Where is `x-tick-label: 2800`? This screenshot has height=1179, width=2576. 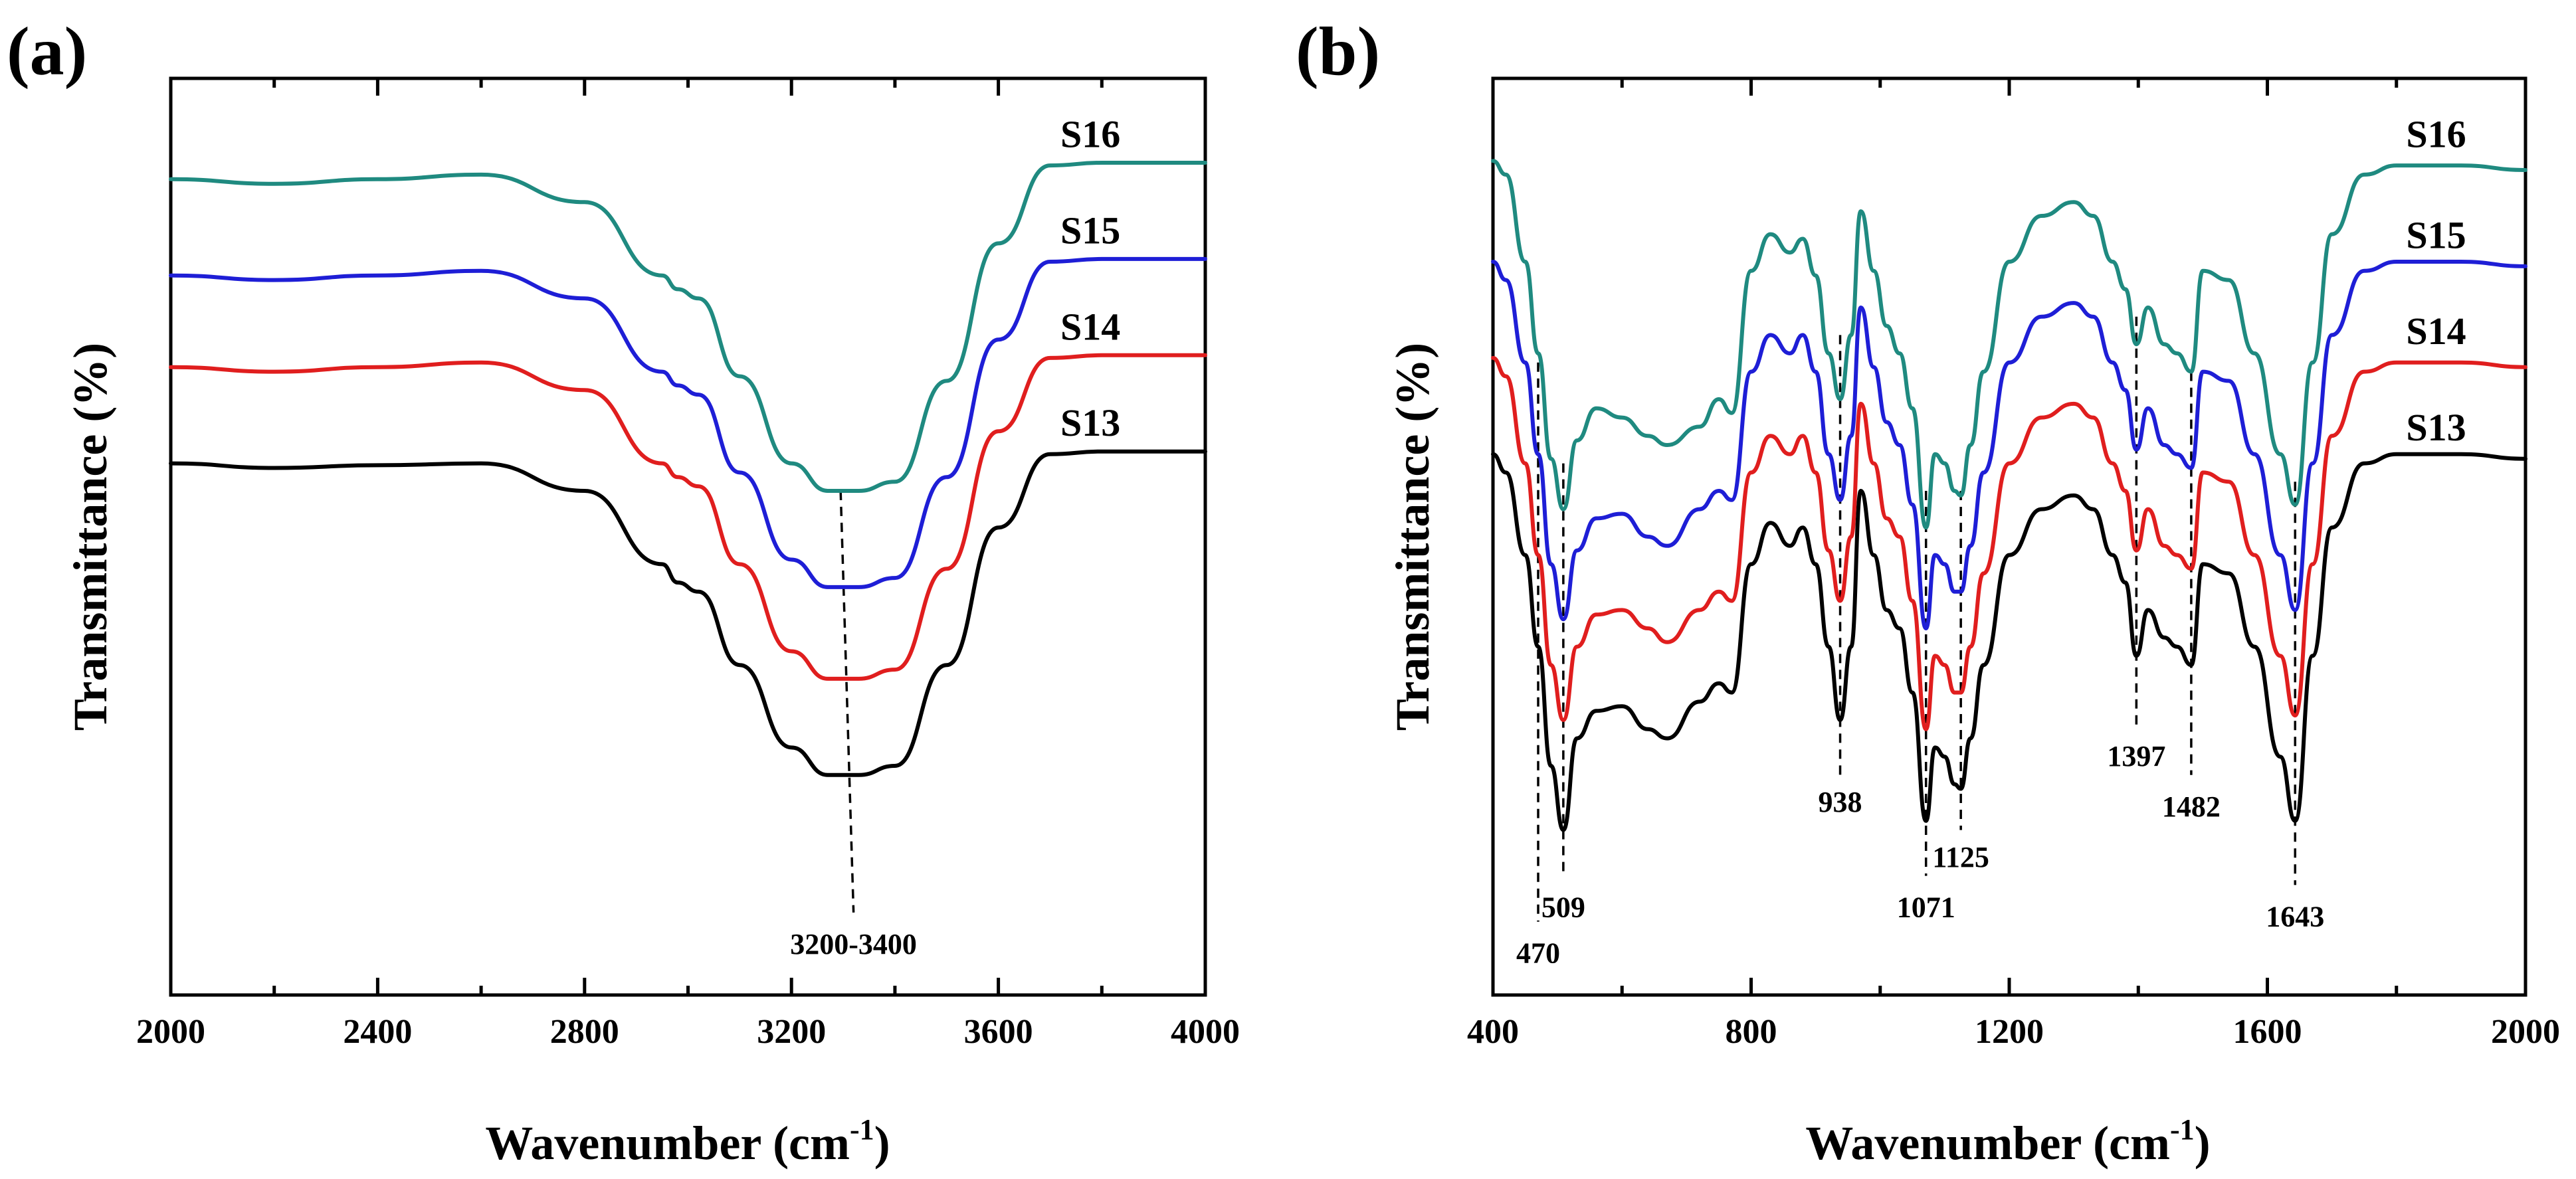 x-tick-label: 2800 is located at coordinates (585, 1032).